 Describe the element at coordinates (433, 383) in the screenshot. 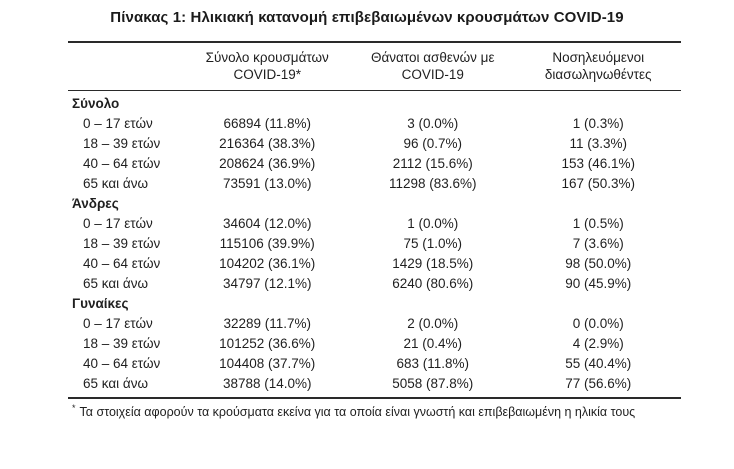

I see `deaths-value: 5058 (87.8%)` at that location.